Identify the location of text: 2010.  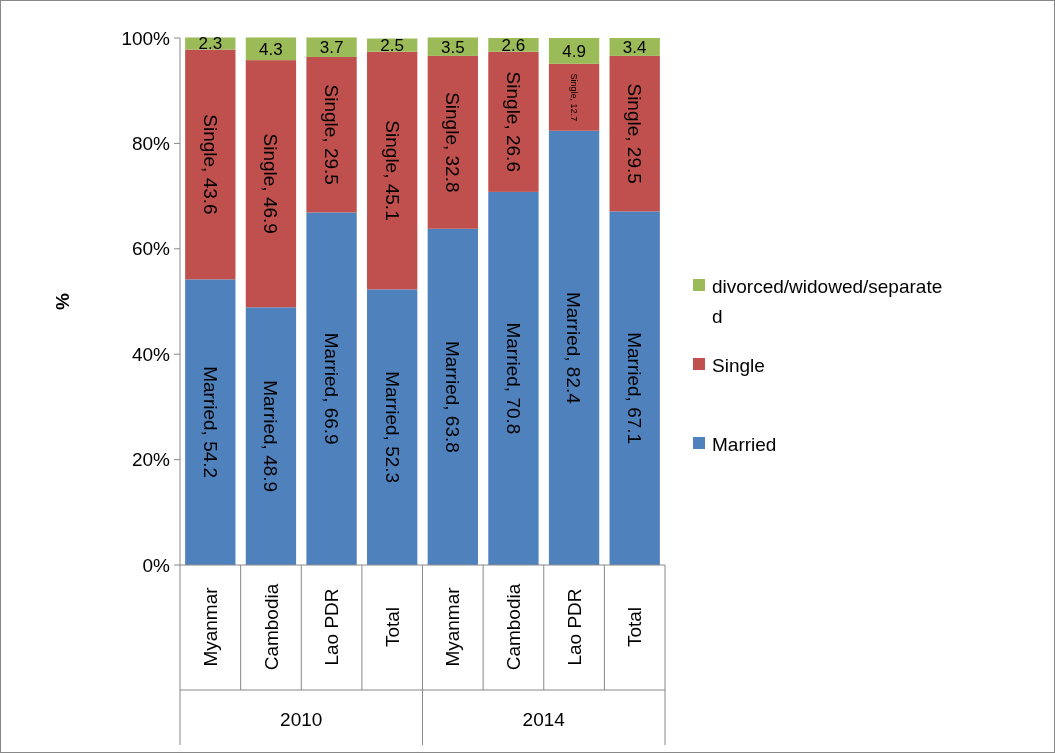
(301, 719).